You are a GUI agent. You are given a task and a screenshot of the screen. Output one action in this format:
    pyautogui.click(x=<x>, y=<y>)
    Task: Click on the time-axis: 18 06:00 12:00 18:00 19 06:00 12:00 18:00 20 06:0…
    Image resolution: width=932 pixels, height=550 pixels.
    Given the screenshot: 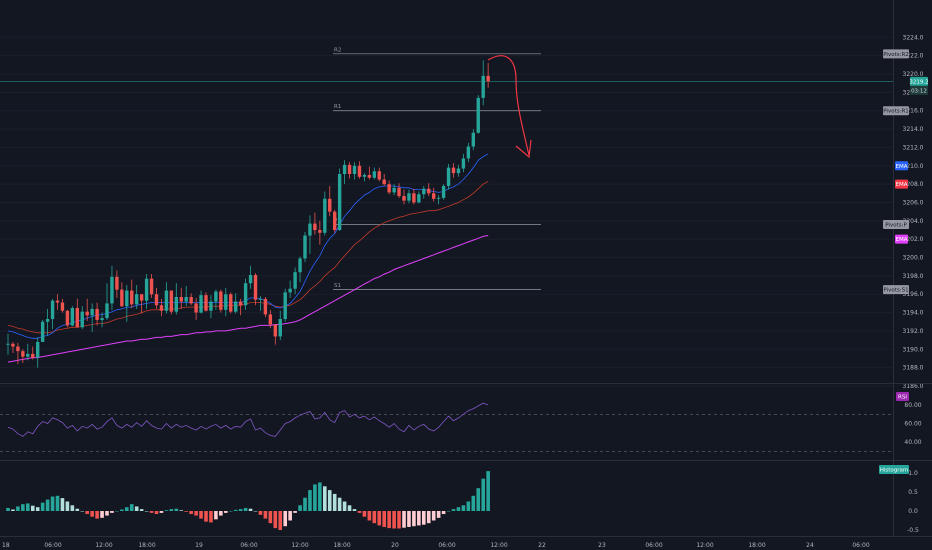 What is the action you would take?
    pyautogui.click(x=466, y=543)
    